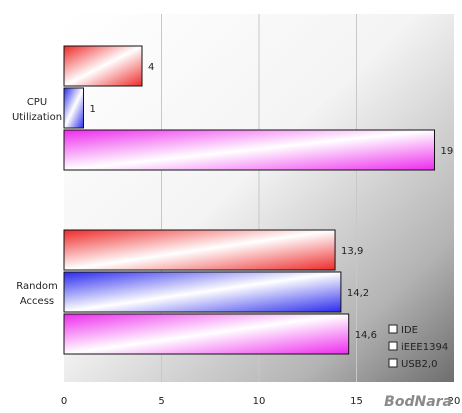  Describe the element at coordinates (161, 401) in the screenshot. I see `x-tick-label: 5` at that location.